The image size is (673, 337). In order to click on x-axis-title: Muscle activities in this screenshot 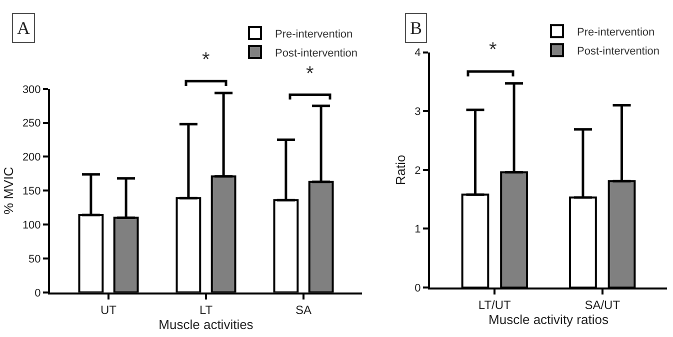, I will do `click(206, 324)`.